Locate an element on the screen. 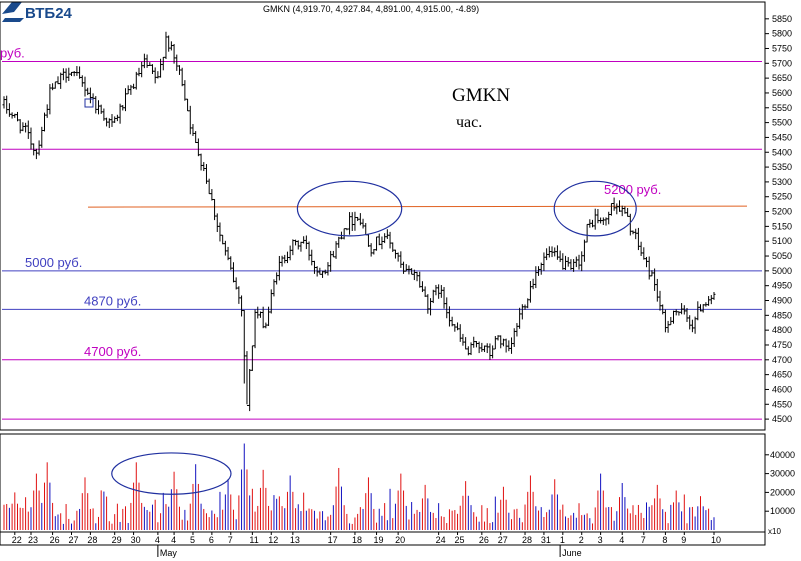 Image resolution: width=801 pixels, height=561 pixels. level-label-5706: руб. is located at coordinates (12, 53).